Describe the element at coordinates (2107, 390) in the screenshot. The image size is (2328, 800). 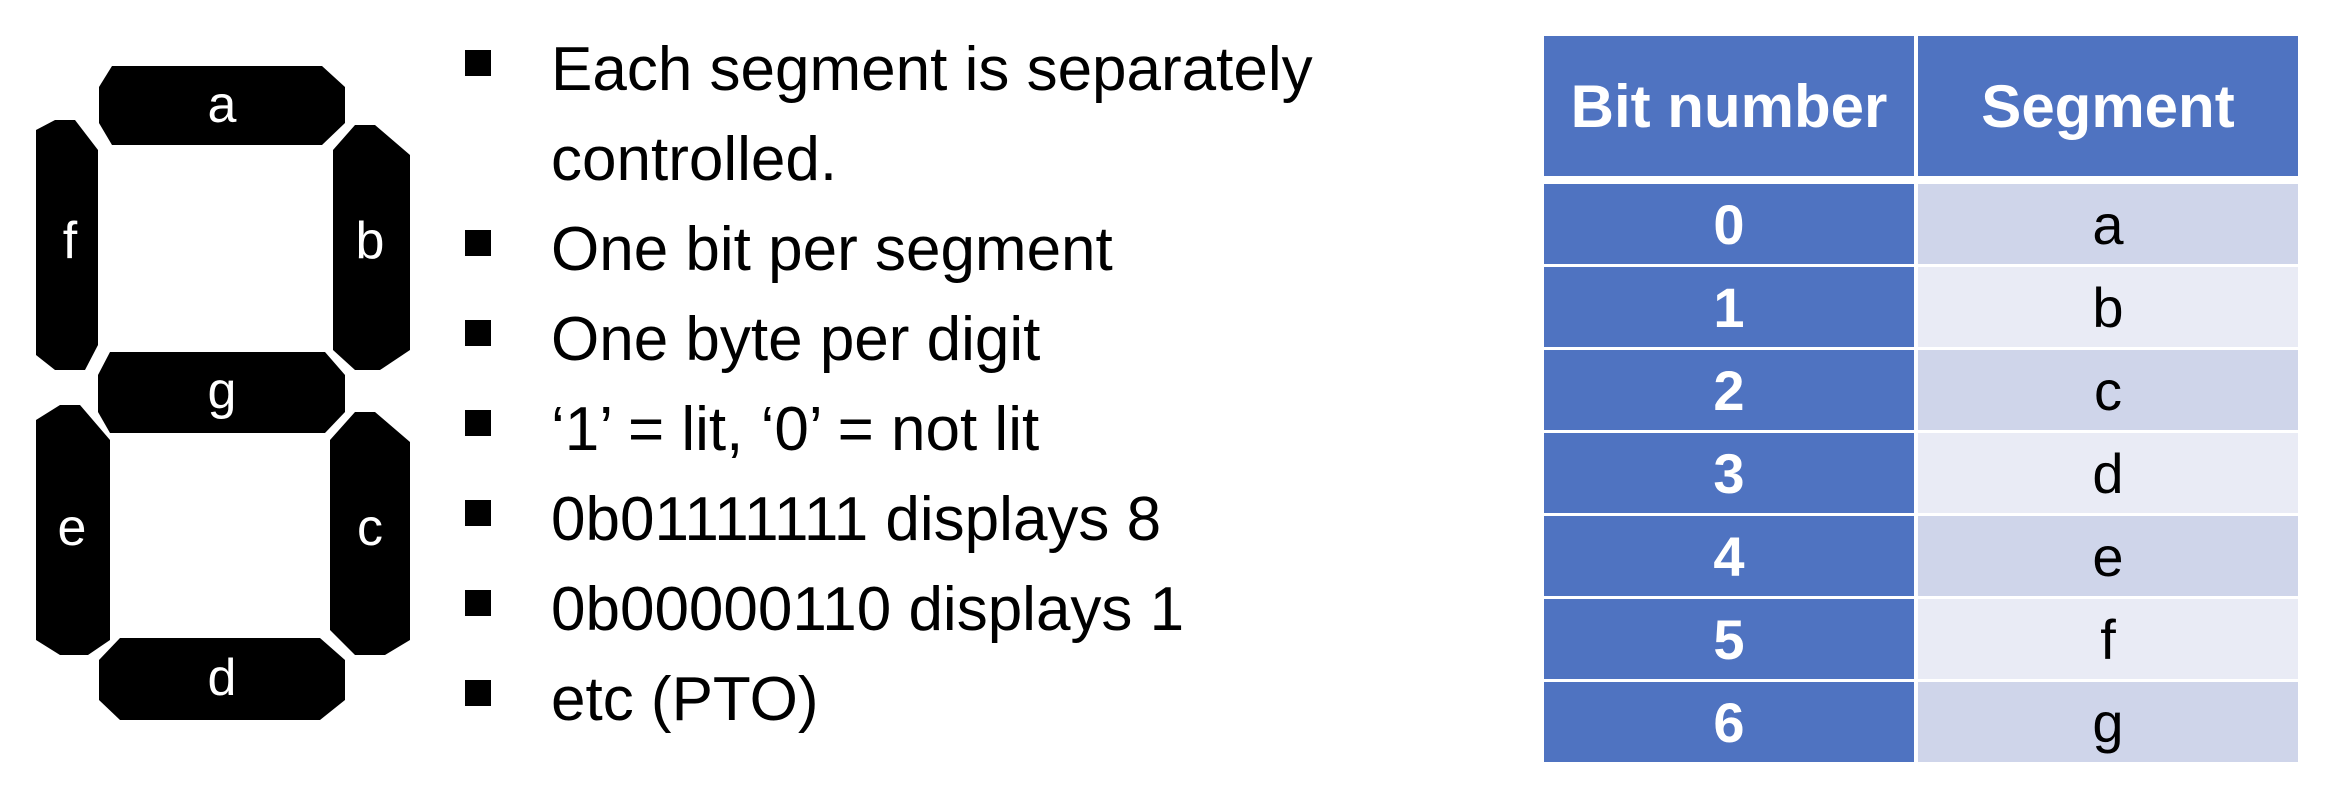
I see `segment-cell: c` at that location.